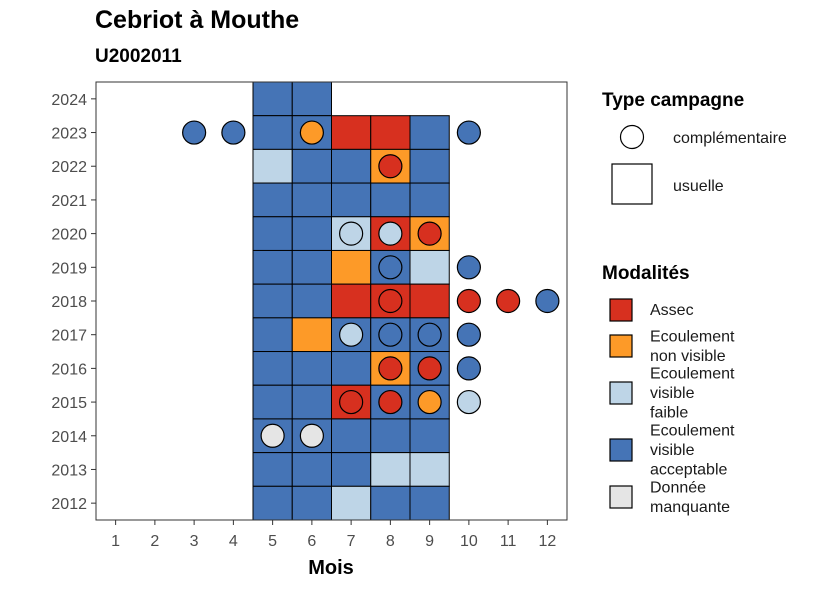 This screenshot has height=590, width=826. I want to click on legend-label-assec: Assec, so click(672, 310).